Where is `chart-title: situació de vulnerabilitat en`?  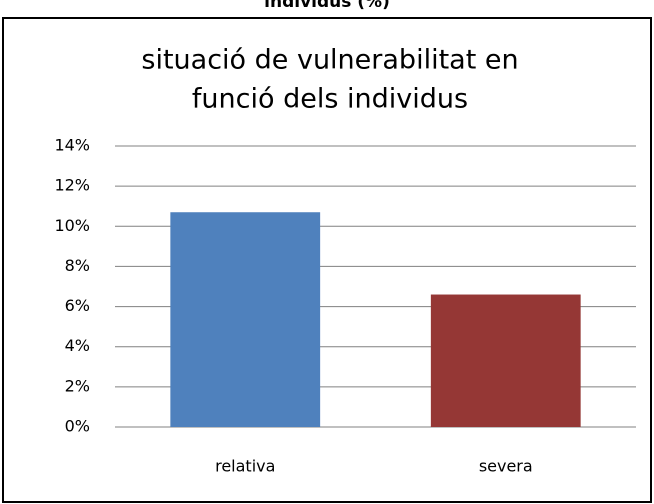 chart-title: situació de vulnerabilitat en is located at coordinates (329, 60).